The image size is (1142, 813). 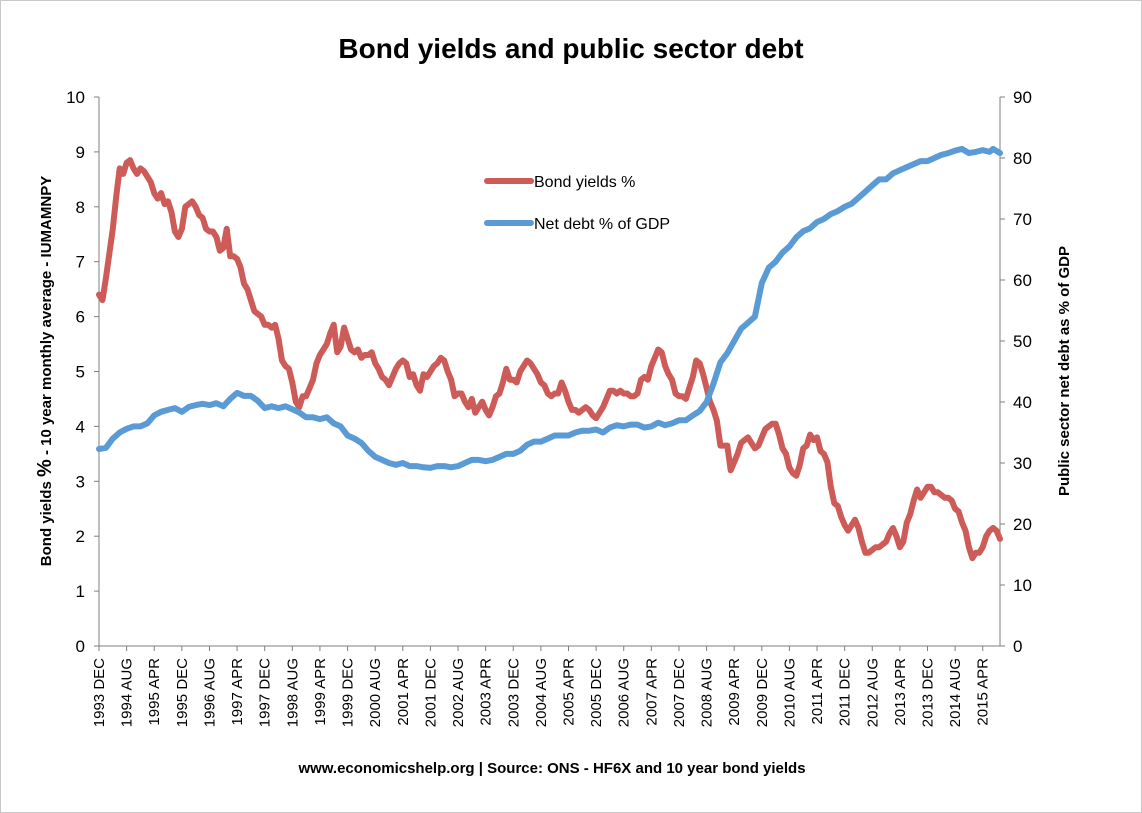 What do you see at coordinates (624, 692) in the screenshot?
I see `x-tick-label: 2006 AUG` at bounding box center [624, 692].